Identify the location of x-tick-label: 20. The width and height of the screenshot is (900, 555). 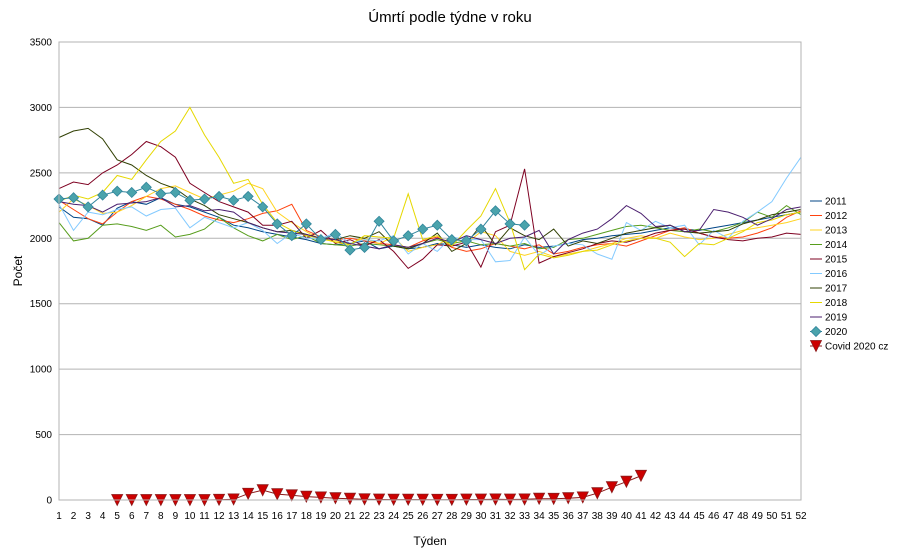
(336, 516).